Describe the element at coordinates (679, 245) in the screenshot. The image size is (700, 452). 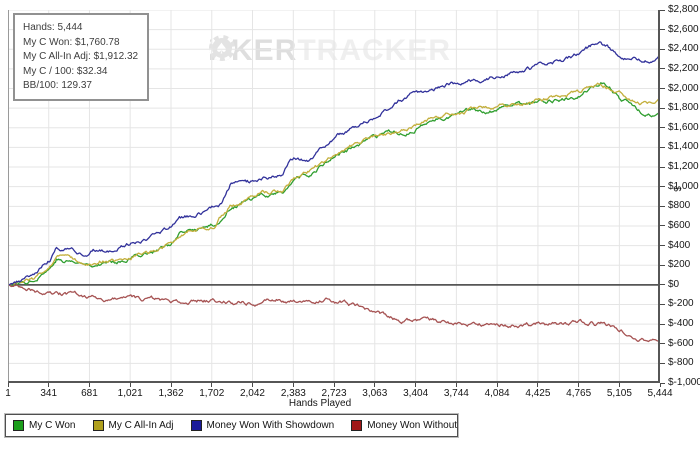
I see `y-tick-label: $400` at that location.